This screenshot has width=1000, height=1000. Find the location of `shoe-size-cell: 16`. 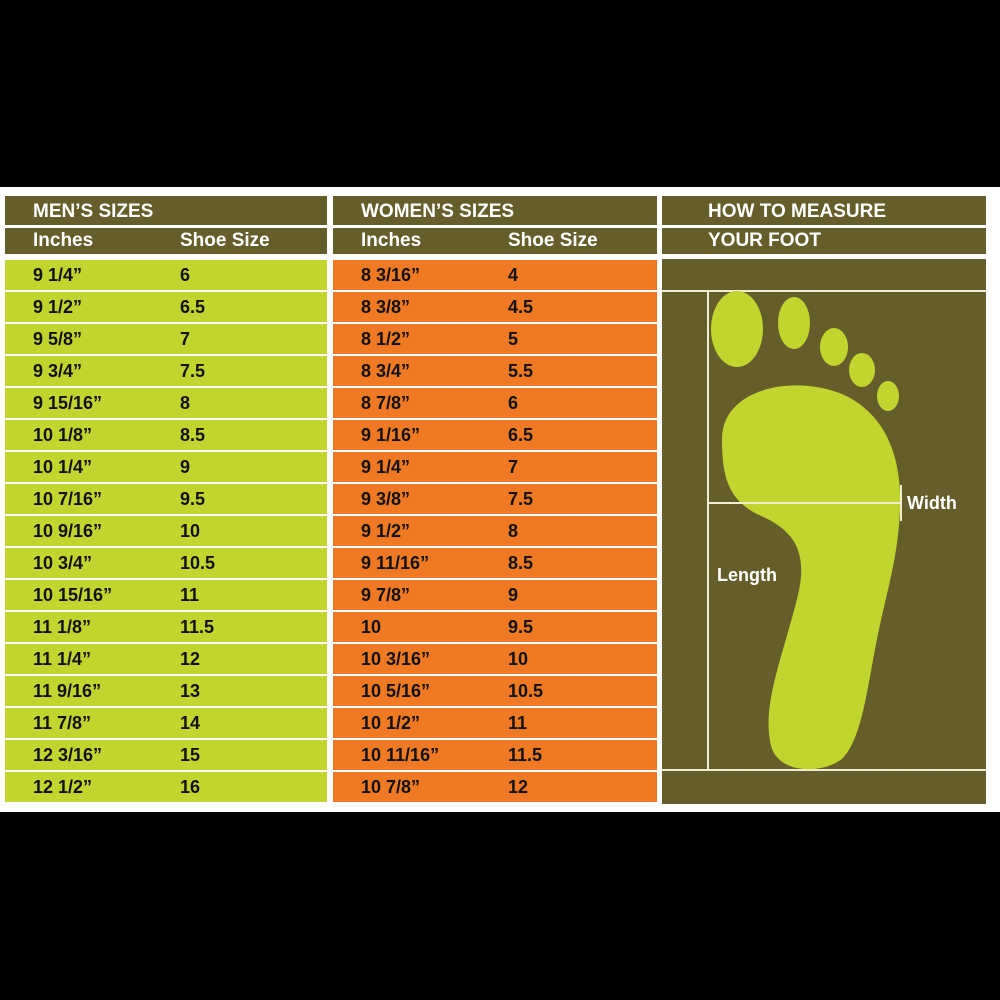

shoe-size-cell: 16 is located at coordinates (190, 787).